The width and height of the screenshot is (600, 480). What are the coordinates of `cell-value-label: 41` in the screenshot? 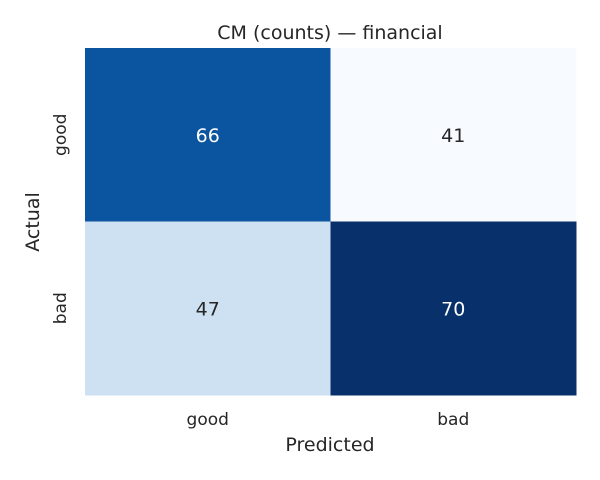 It's located at (453, 136).